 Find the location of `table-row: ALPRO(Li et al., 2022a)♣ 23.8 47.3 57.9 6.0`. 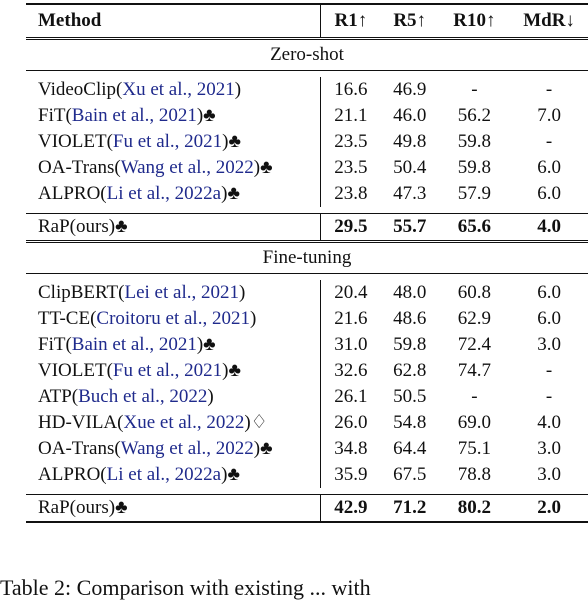

table-row: ALPRO(Li et al., 2022a)♣ 23.8 47.3 57.9 6.0 is located at coordinates (307, 194).